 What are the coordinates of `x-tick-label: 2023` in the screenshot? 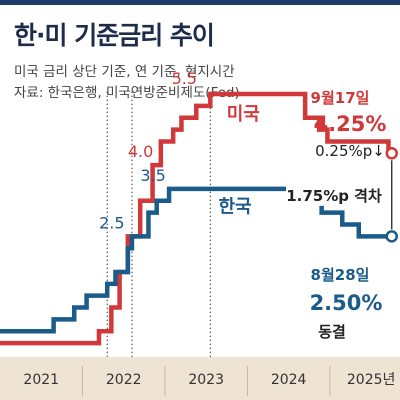 It's located at (206, 380).